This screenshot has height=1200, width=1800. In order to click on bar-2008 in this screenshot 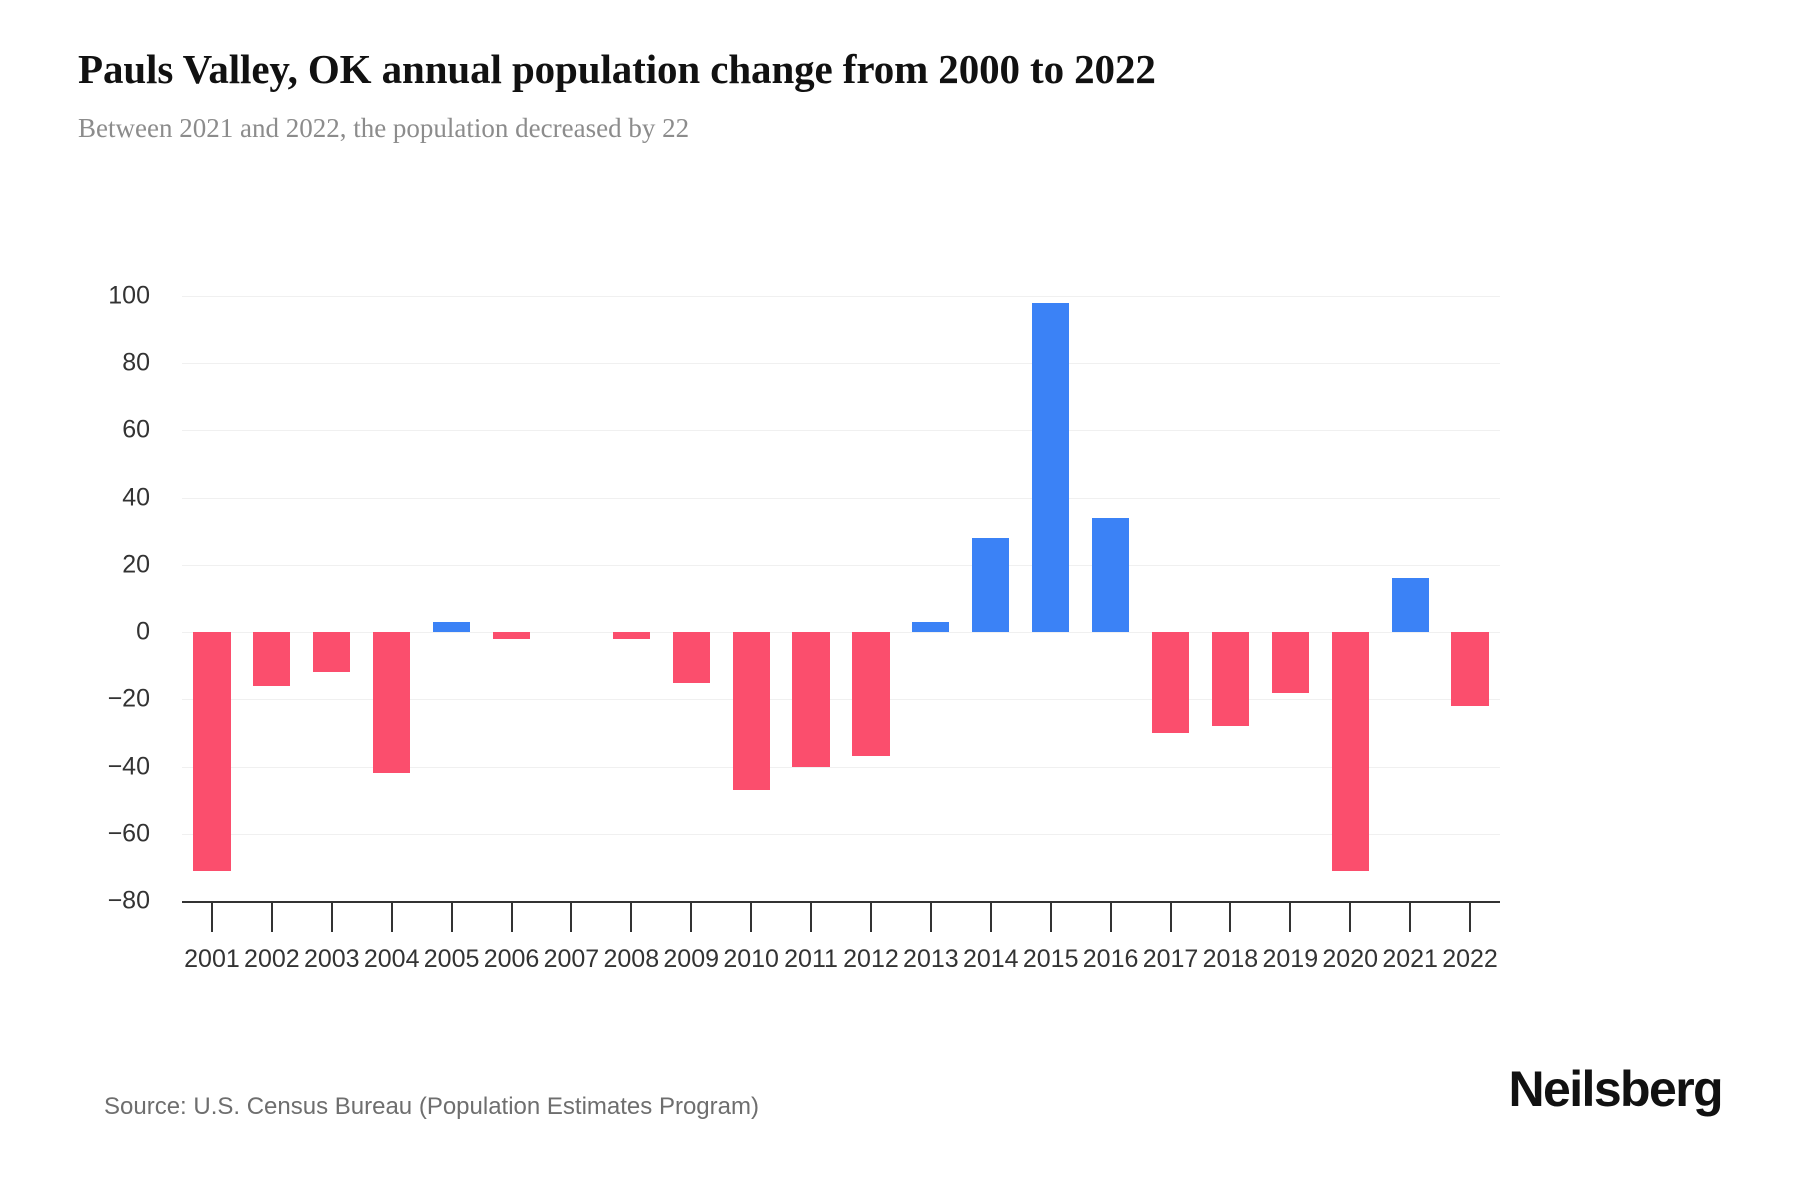, I will do `click(631, 635)`.